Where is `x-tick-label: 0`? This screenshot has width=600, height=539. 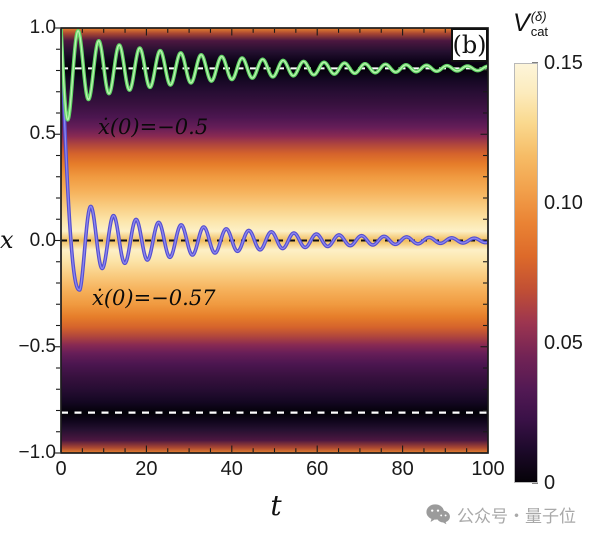 x-tick-label: 0 is located at coordinates (61, 469).